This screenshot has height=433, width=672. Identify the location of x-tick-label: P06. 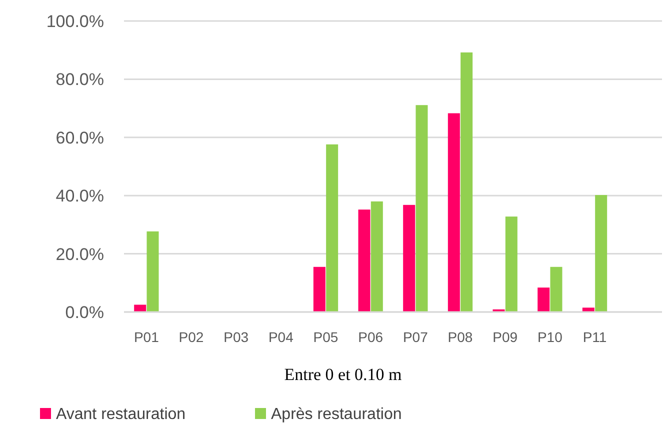
(371, 337).